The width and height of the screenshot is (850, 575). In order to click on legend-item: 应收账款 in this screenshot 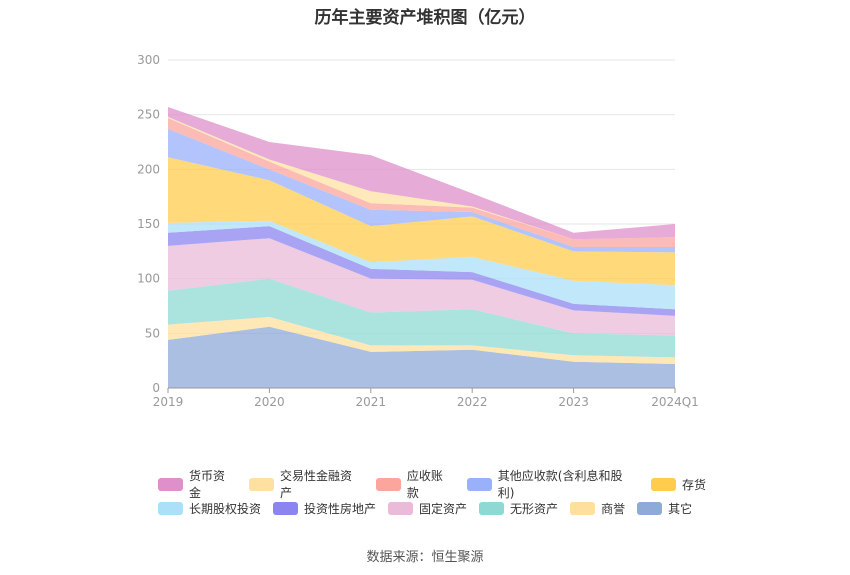, I will do `click(415, 484)`.